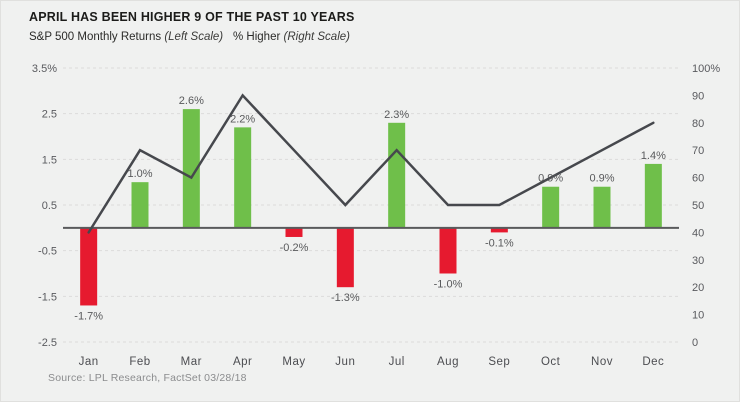 This screenshot has width=740, height=402. I want to click on bar-value-label: 2.2%, so click(242, 119).